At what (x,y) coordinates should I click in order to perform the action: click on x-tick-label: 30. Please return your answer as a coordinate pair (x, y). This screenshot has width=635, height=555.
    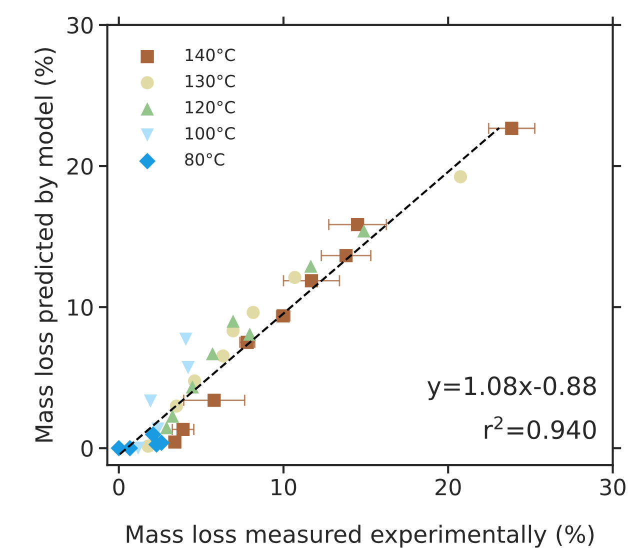
    Looking at the image, I should click on (613, 487).